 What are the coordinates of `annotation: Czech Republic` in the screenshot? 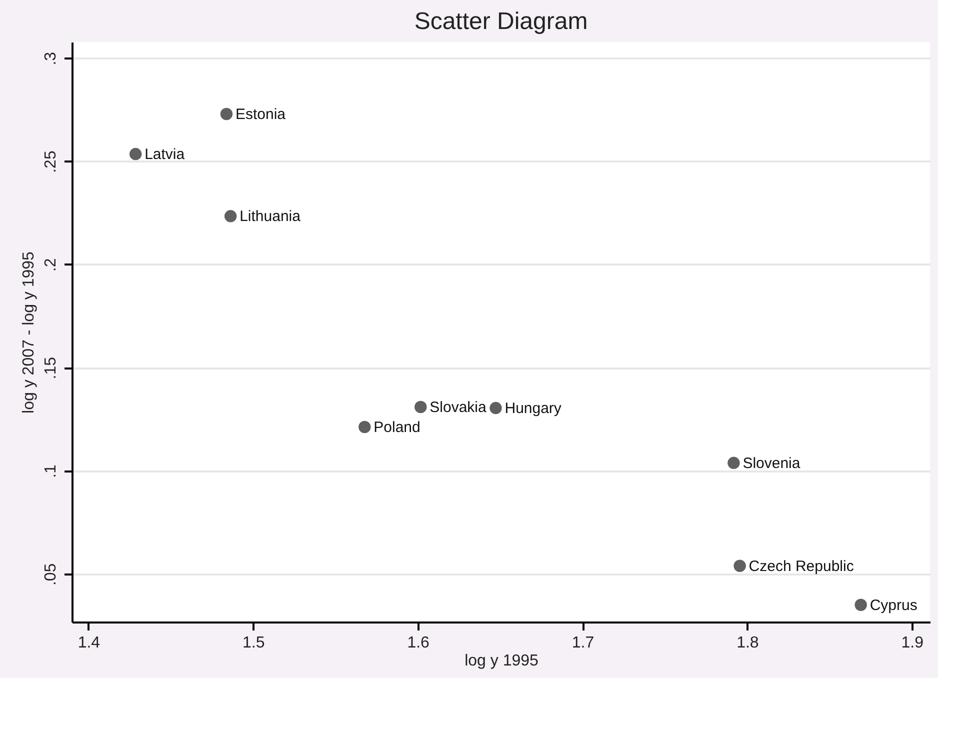 It's located at (801, 566).